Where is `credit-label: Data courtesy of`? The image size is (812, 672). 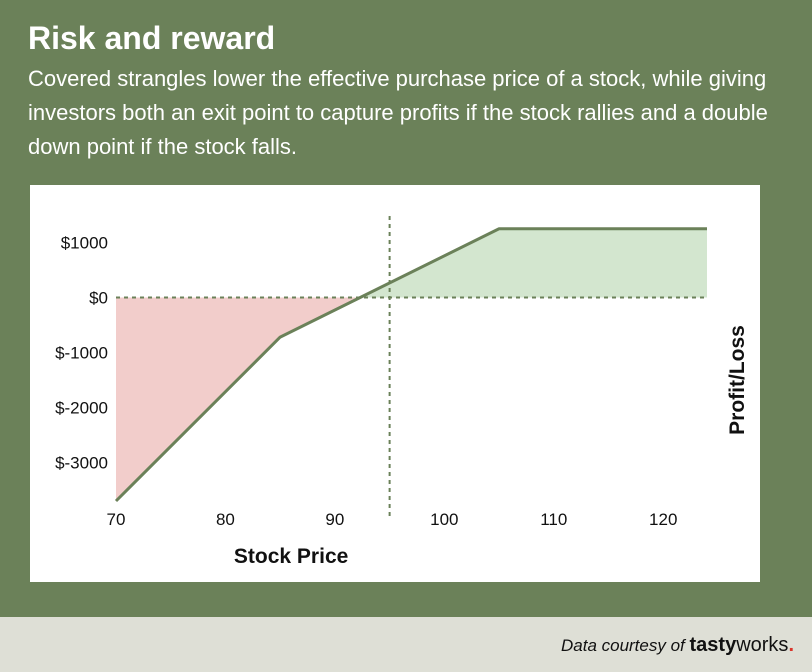
credit-label: Data courtesy of is located at coordinates (622, 645).